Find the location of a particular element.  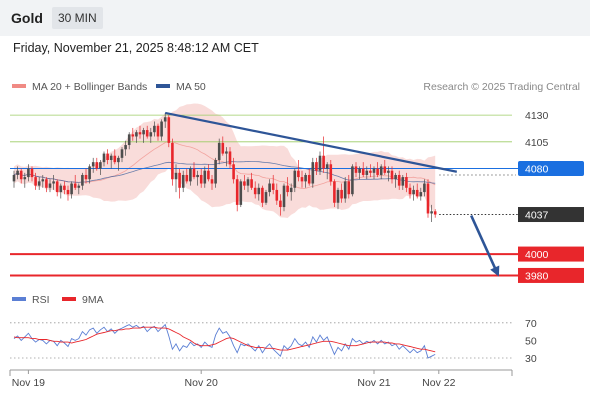

rsi-ma-line is located at coordinates (224, 339).